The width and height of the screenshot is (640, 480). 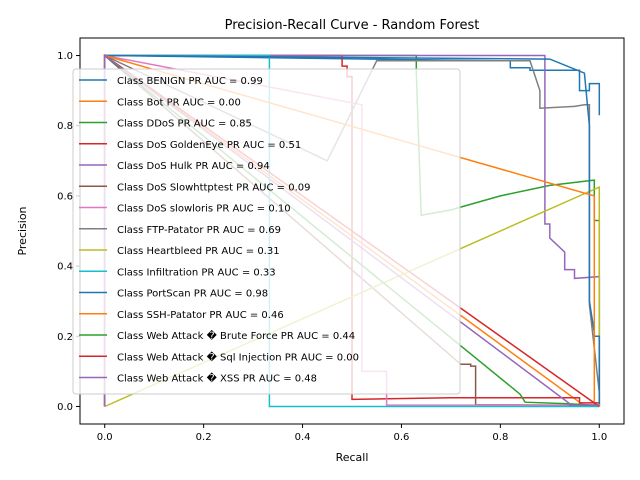 What do you see at coordinates (105, 437) in the screenshot?
I see `x-tick-label: 0.0` at bounding box center [105, 437].